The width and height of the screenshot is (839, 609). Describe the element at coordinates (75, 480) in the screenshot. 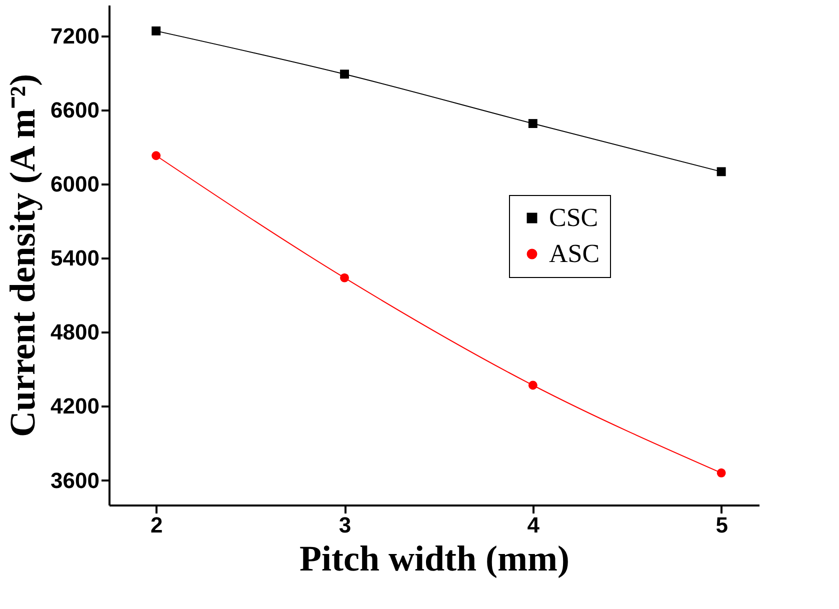

I see `y-tick-label: 3600` at that location.